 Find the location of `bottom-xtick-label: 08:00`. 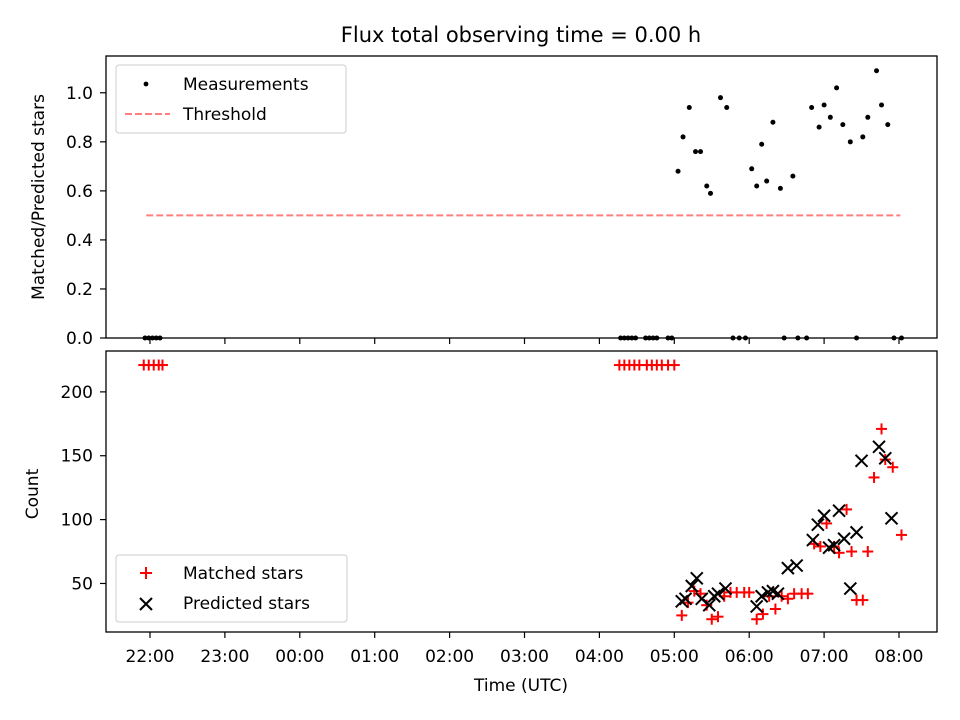

bottom-xtick-label: 08:00 is located at coordinates (899, 657).